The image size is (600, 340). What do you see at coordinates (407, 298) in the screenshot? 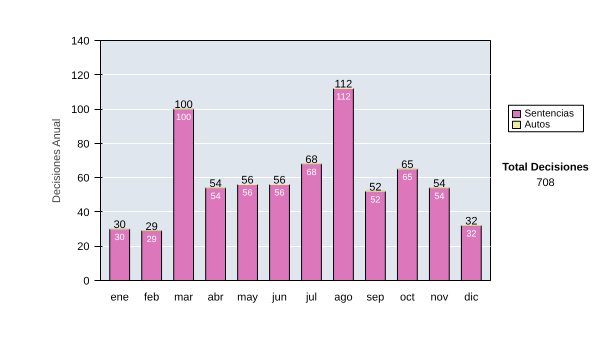
I see `x-tick-label: oct` at bounding box center [407, 298].